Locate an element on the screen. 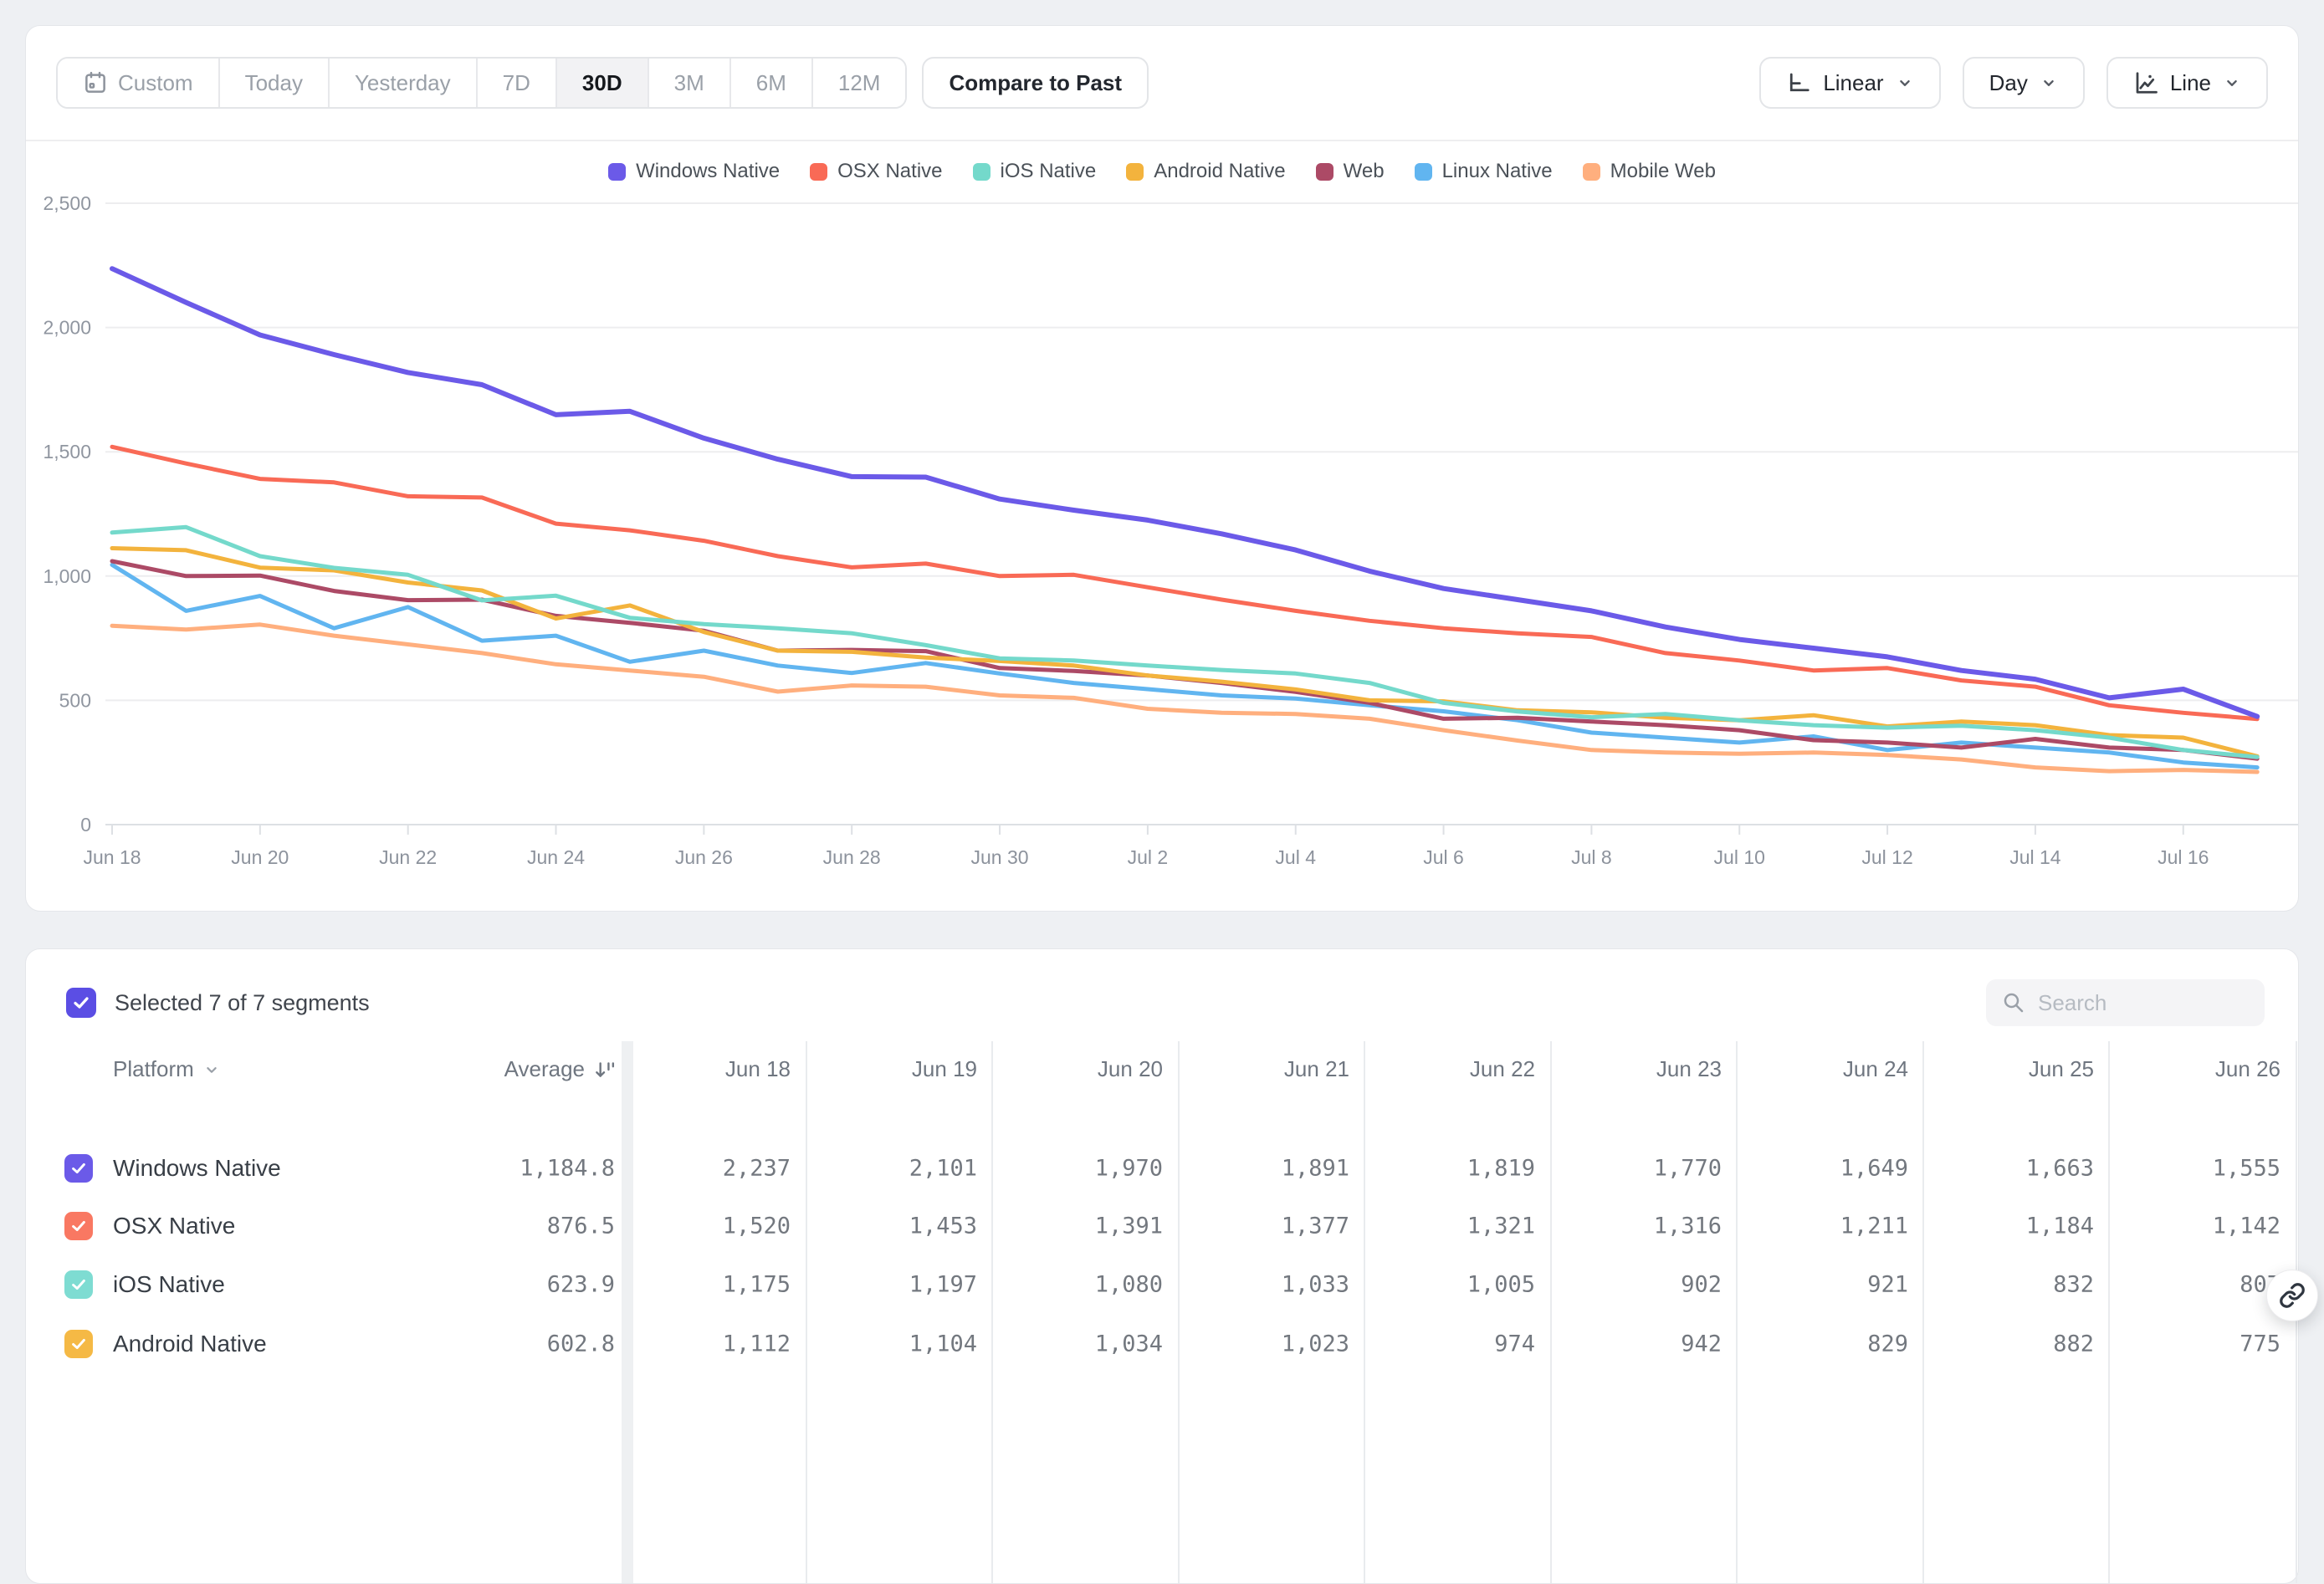 The height and width of the screenshot is (1584, 2324). column-header-jun-22: Jun 22 is located at coordinates (1451, 1069).